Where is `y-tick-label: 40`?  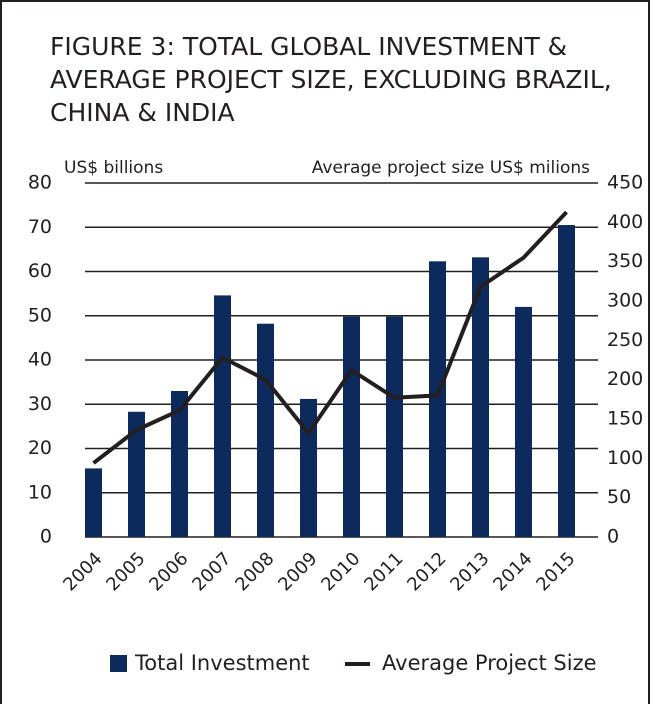
y-tick-label: 40 is located at coordinates (40, 360).